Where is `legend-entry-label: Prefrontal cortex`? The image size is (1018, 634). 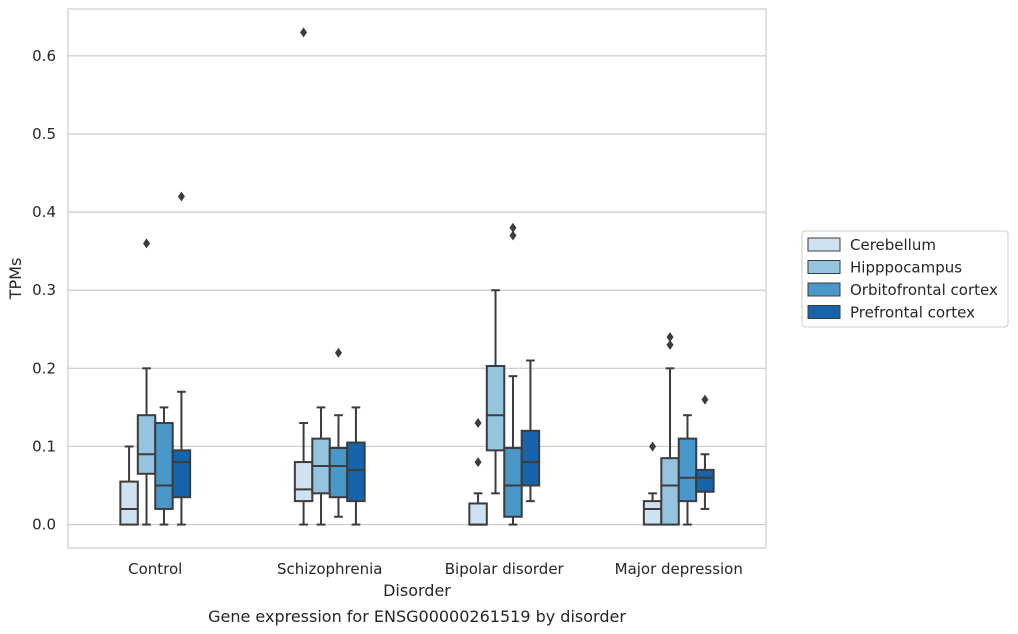 legend-entry-label: Prefrontal cortex is located at coordinates (912, 313).